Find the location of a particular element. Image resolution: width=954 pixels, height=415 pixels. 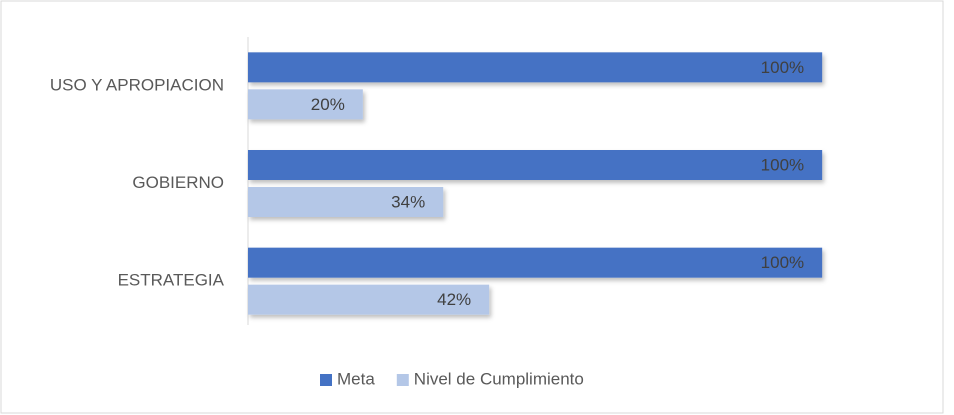

category-label: GOBIERNO is located at coordinates (178, 182).